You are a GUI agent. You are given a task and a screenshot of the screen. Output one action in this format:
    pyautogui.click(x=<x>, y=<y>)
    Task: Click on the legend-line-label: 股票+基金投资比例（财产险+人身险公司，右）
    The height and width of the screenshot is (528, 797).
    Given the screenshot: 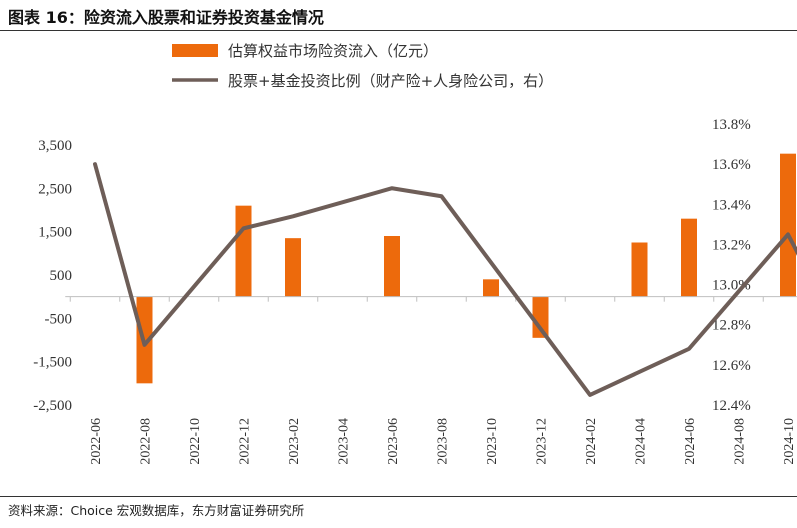 What is the action you would take?
    pyautogui.click(x=390, y=81)
    